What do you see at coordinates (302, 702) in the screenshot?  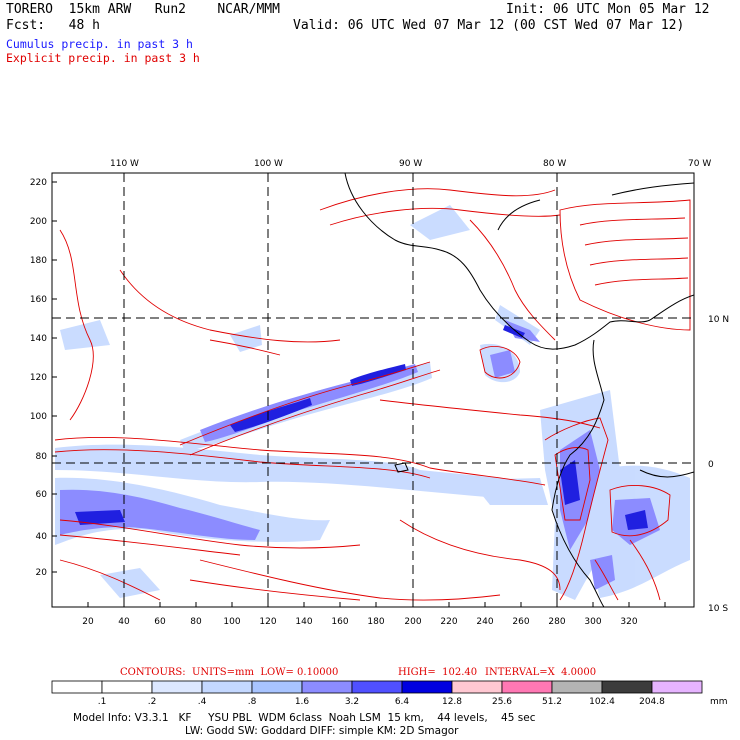 I see `colorbar-label: 1.6` at bounding box center [302, 702].